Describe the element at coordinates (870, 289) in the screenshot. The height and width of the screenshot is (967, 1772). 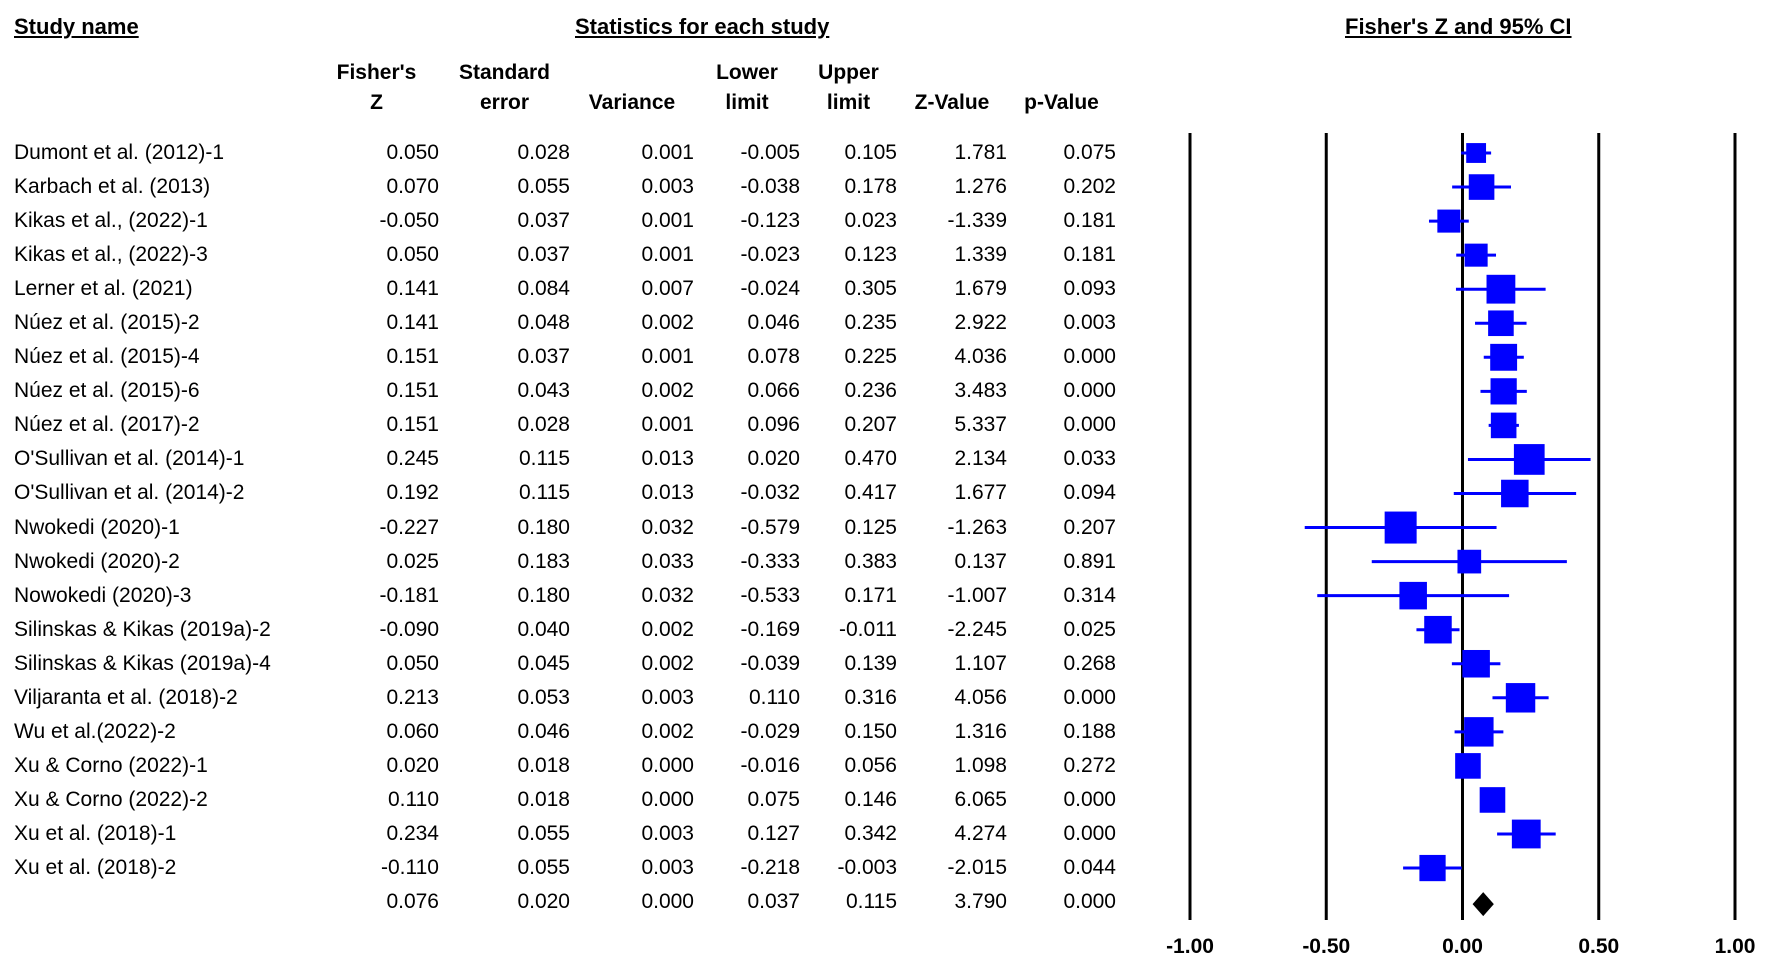
I see `cell-upper: 0.305` at that location.